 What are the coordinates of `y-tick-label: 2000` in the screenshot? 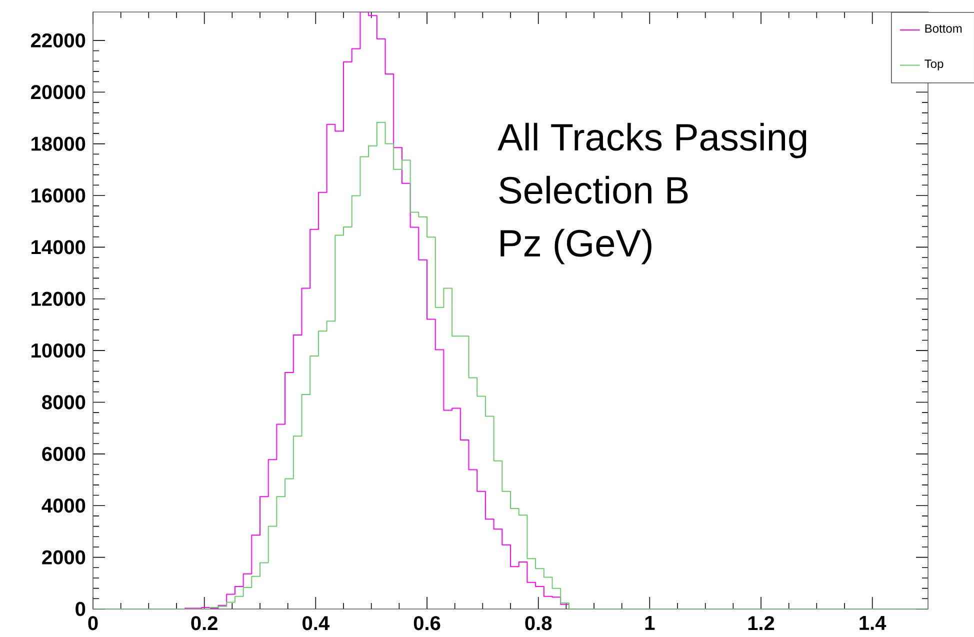 It's located at (64, 557).